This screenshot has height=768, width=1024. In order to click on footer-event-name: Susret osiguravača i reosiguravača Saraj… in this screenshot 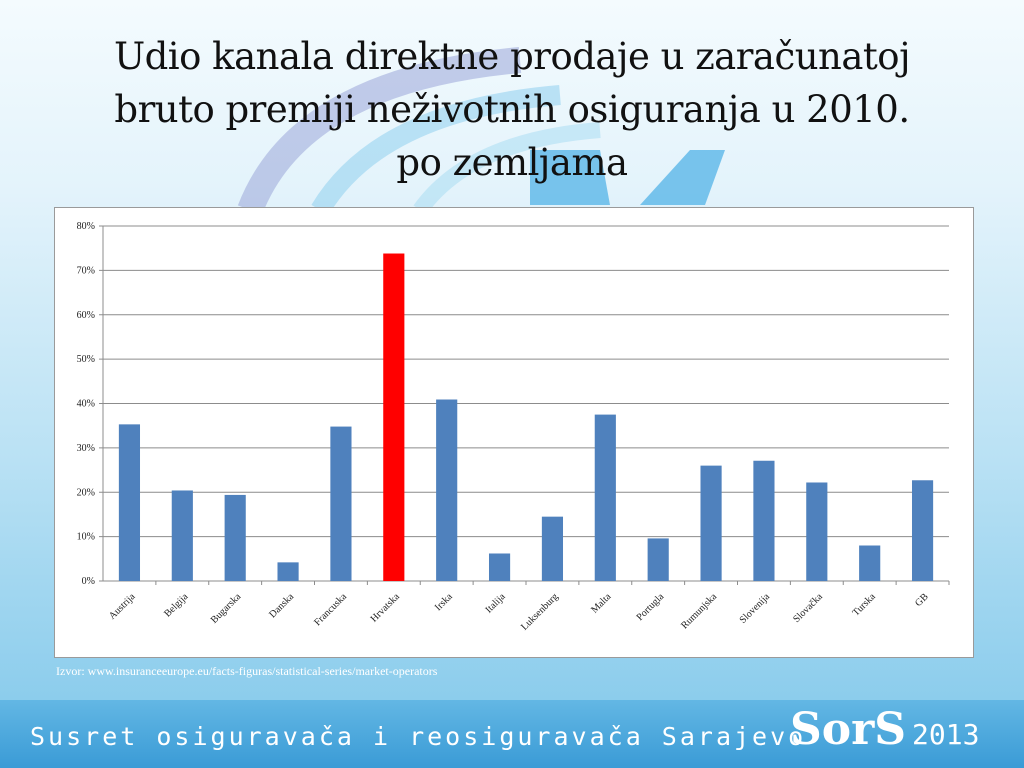, I will do `click(418, 736)`.